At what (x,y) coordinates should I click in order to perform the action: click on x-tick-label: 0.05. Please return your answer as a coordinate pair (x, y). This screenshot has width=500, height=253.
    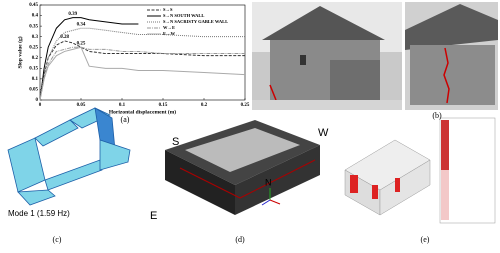
    Looking at the image, I should click on (81, 105).